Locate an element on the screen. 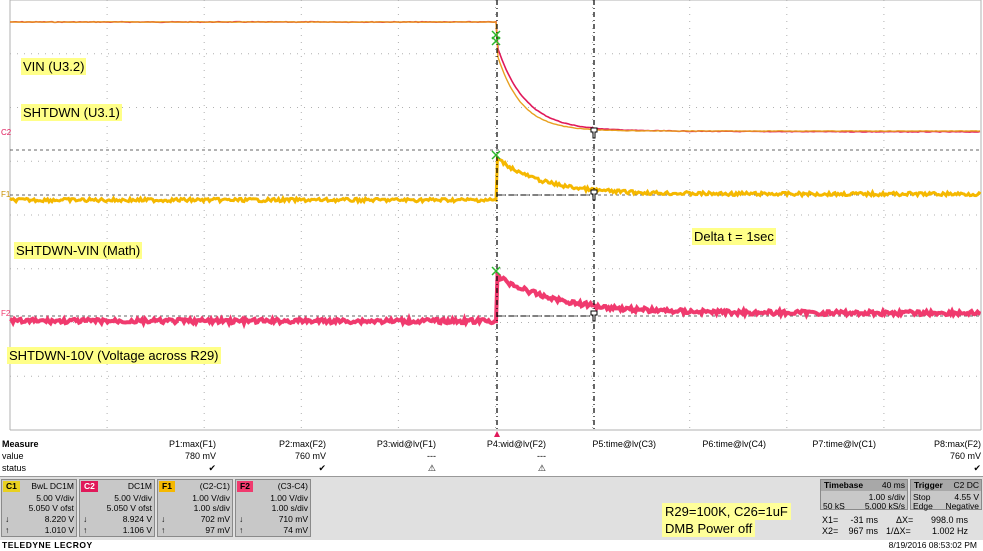 The width and height of the screenshot is (983, 551). trace-math-f2 is located at coordinates (495, 300).